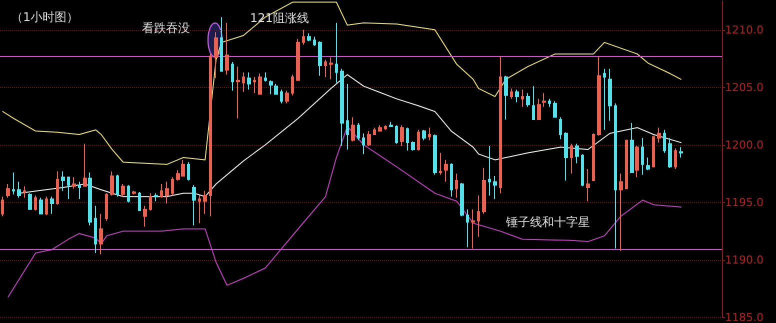  I want to click on y-tick-label: 1200.0, so click(744, 145).